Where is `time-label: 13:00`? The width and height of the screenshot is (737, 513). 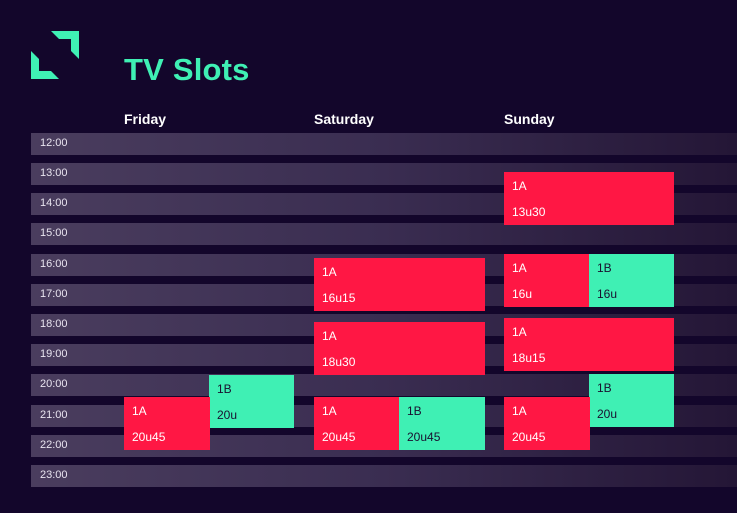 time-label: 13:00 is located at coordinates (54, 173).